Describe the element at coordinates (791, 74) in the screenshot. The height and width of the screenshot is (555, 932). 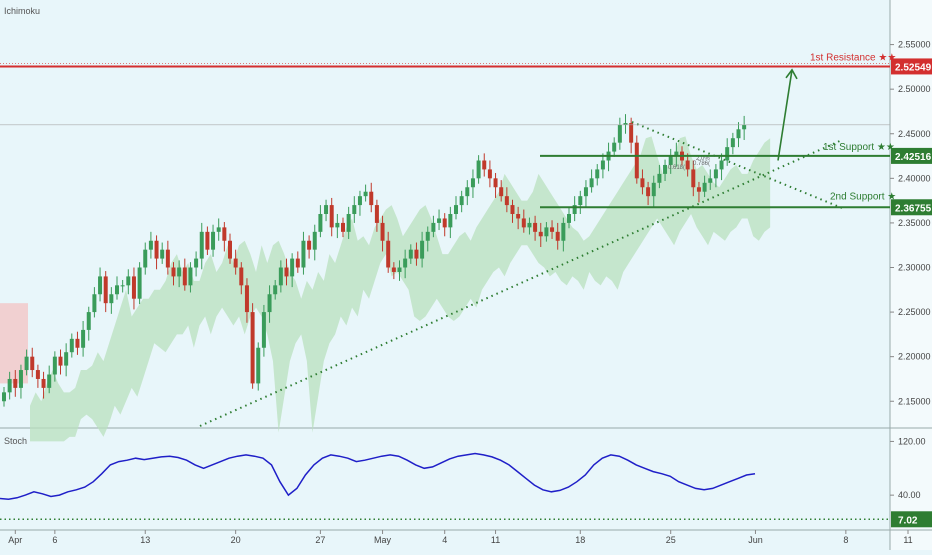
I see `projection-arrowhead` at that location.